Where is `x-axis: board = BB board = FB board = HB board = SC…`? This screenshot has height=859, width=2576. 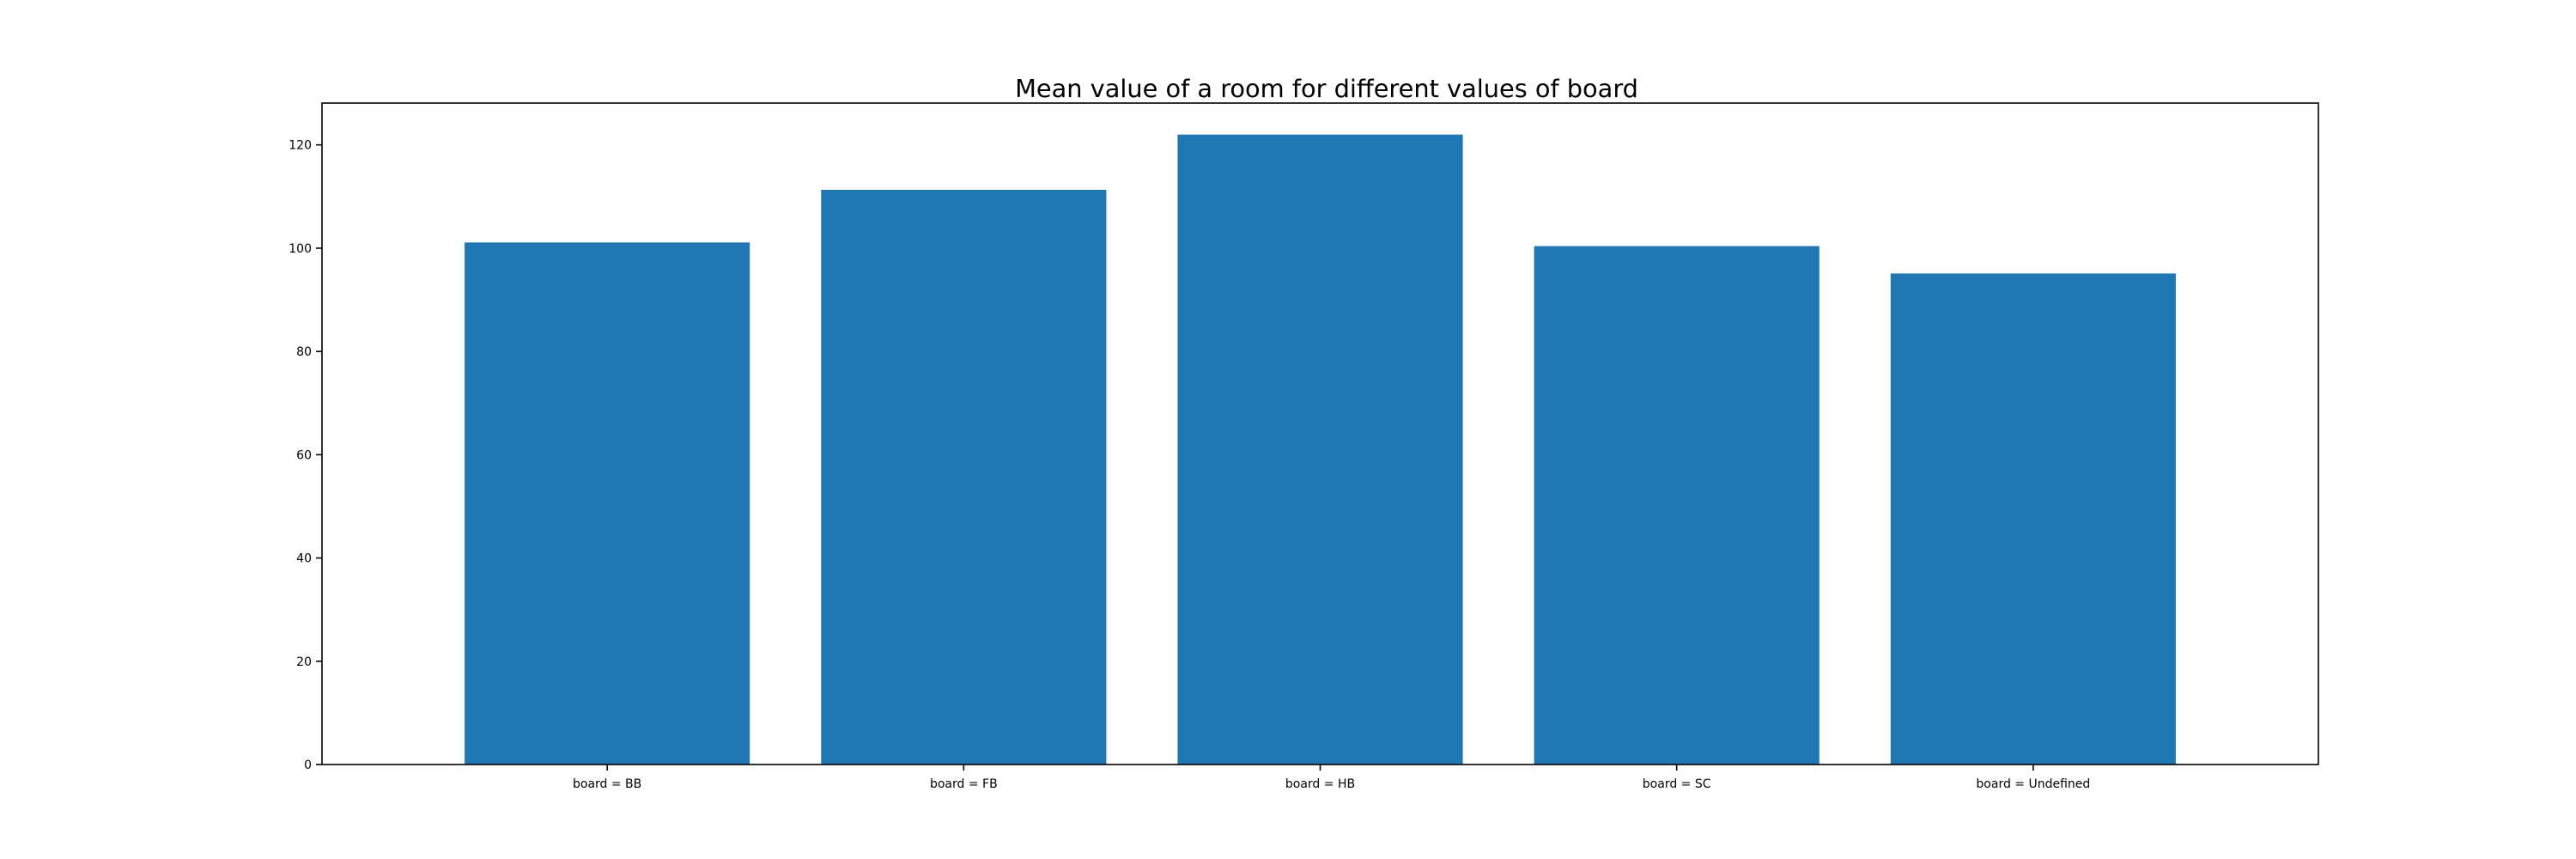
x-axis: board = BB board = FB board = HB board = SC… is located at coordinates (1331, 778).